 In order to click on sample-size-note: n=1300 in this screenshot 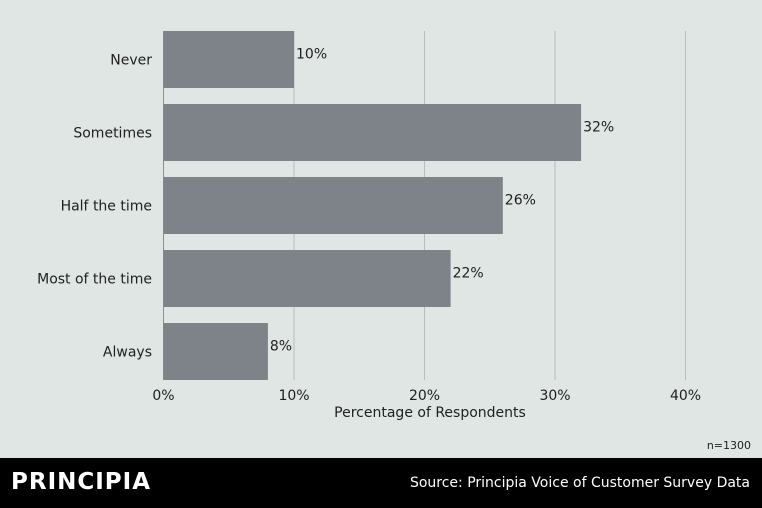, I will do `click(728, 445)`.